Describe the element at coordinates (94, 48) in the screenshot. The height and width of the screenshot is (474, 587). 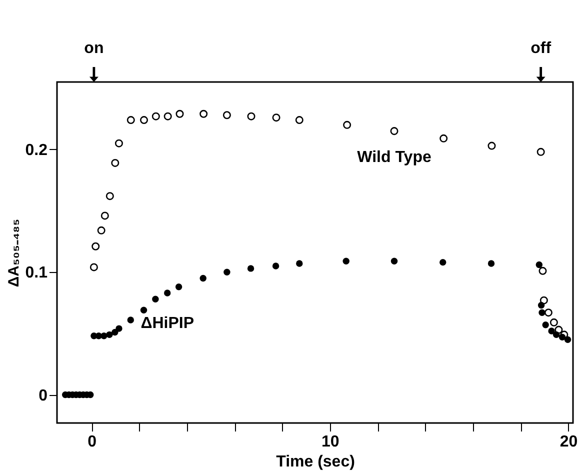
I see `text: on` at that location.